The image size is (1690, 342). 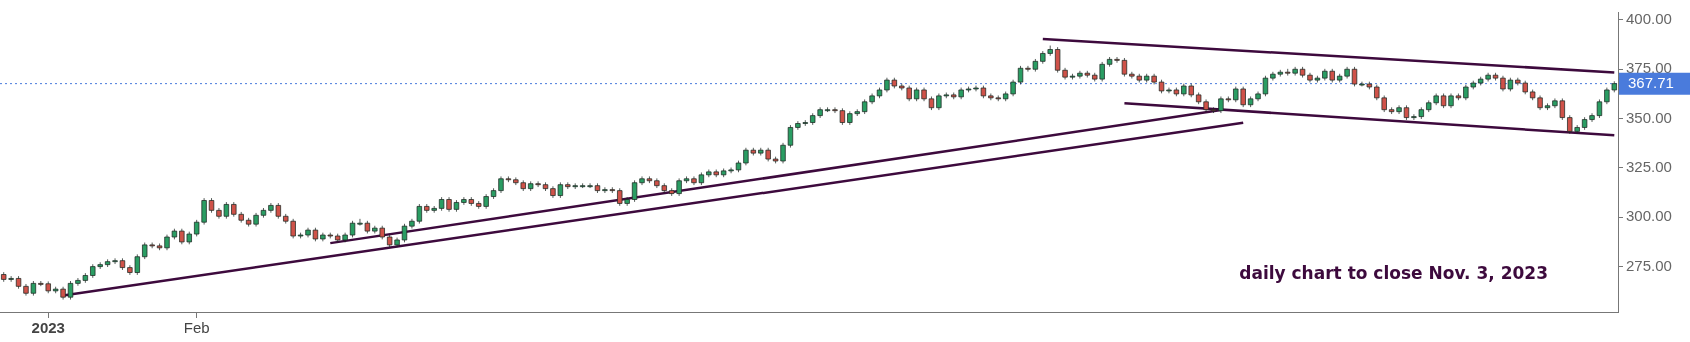 What do you see at coordinates (1393, 273) in the screenshot?
I see `annotation: daily chart to close Nov. 3, 2023` at bounding box center [1393, 273].